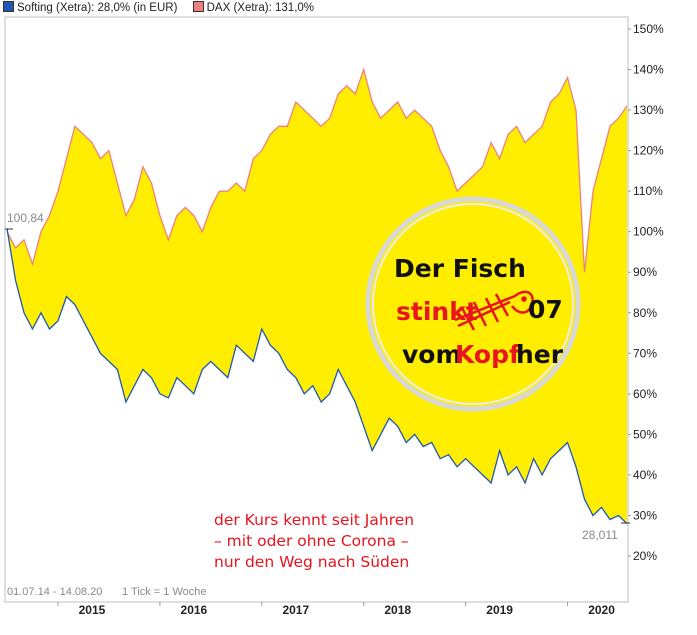  Describe the element at coordinates (499, 610) in the screenshot. I see `x-tick-label: 2019` at that location.